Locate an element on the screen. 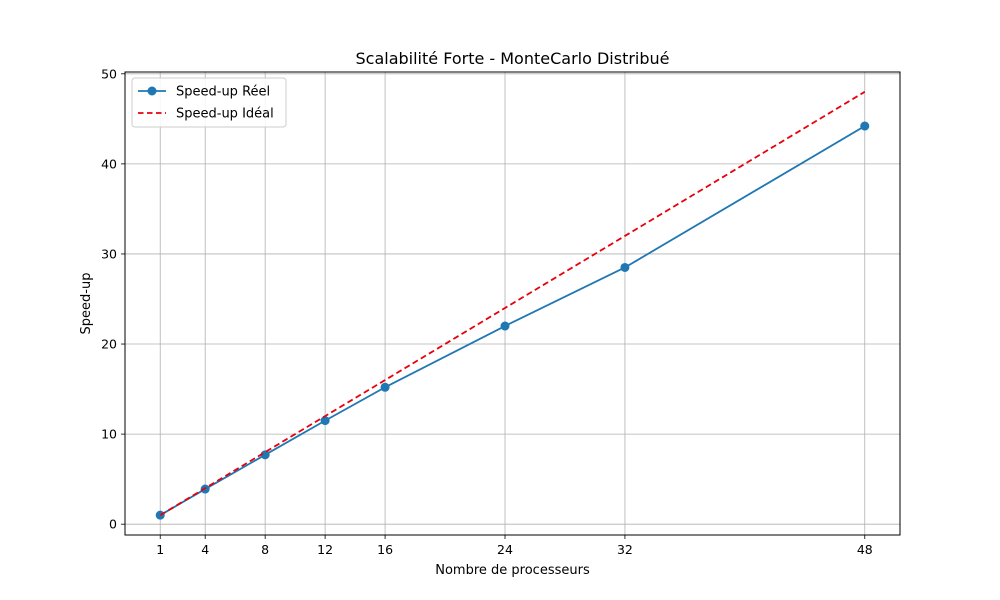  x-tick-label: 8 is located at coordinates (265, 549).